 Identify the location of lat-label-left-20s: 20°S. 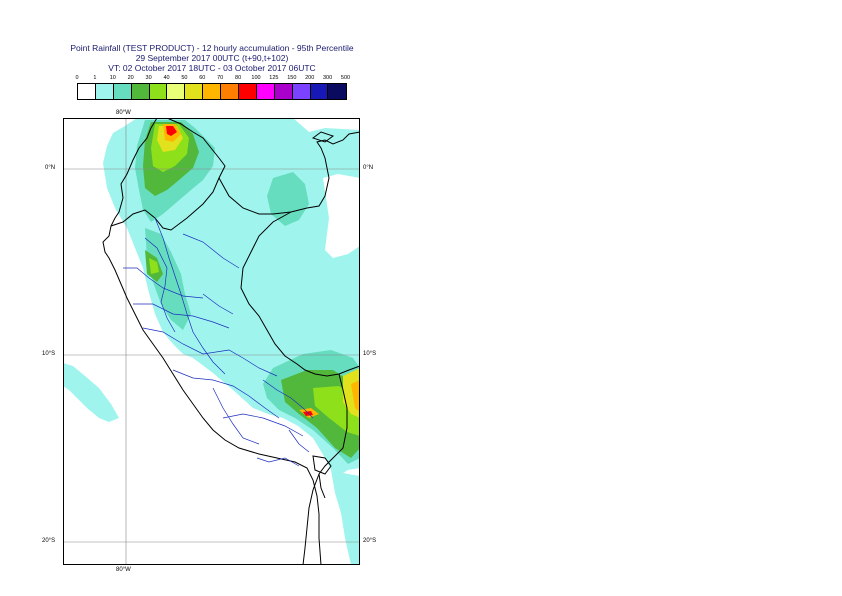
(49, 541).